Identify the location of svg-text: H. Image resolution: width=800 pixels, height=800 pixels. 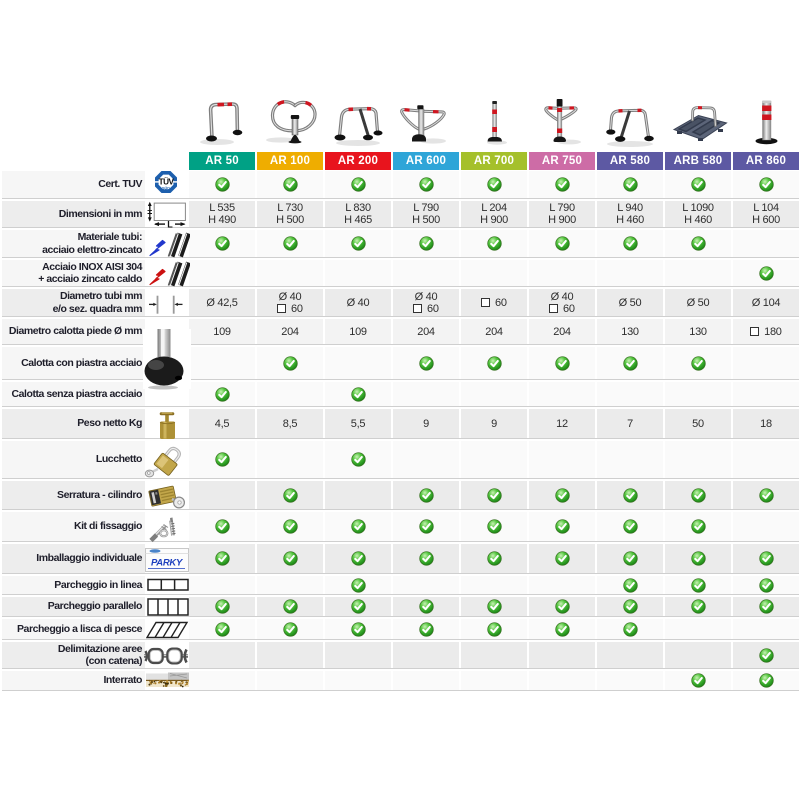
(150, 211).